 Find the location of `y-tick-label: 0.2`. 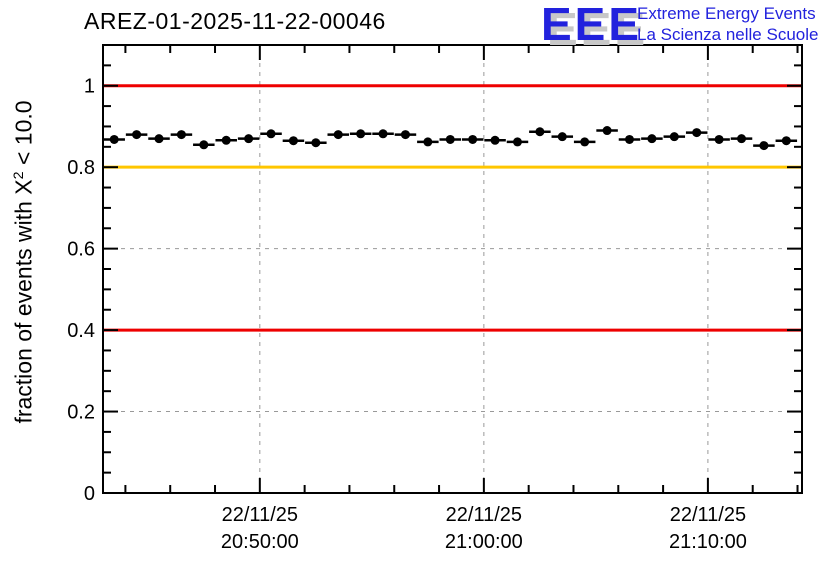

y-tick-label: 0.2 is located at coordinates (81, 413).